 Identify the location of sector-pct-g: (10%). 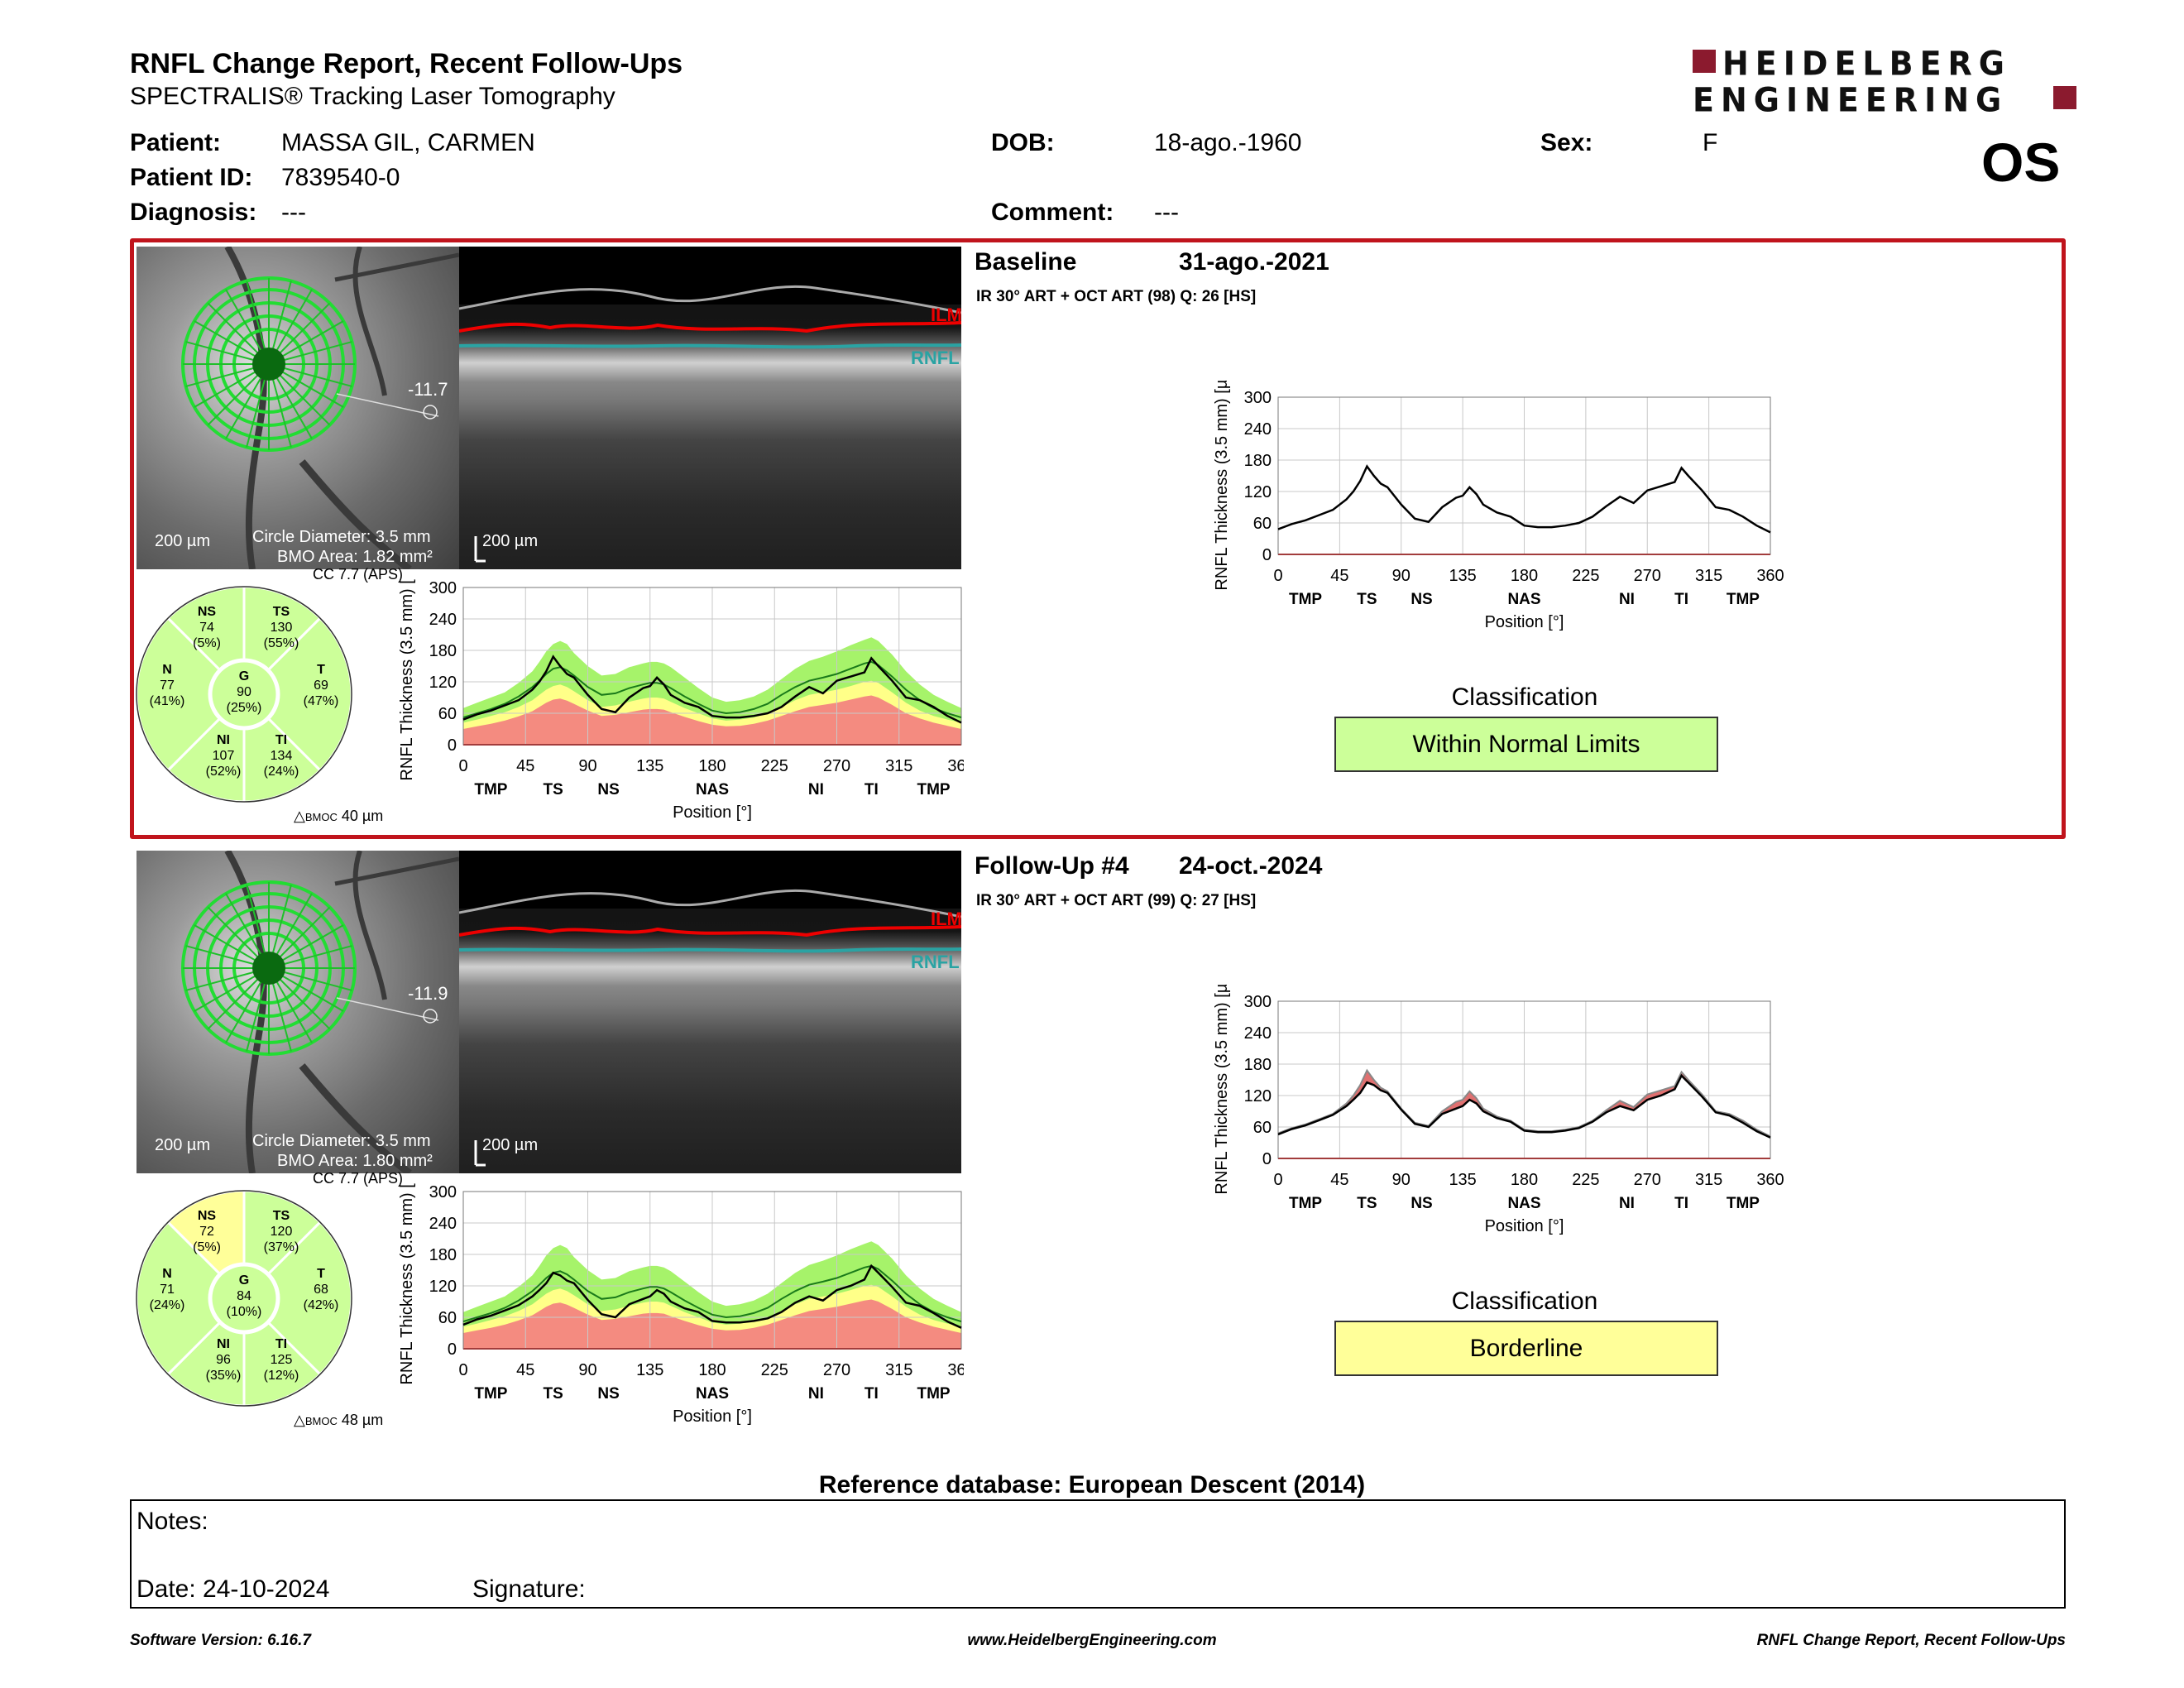
(244, 1312).